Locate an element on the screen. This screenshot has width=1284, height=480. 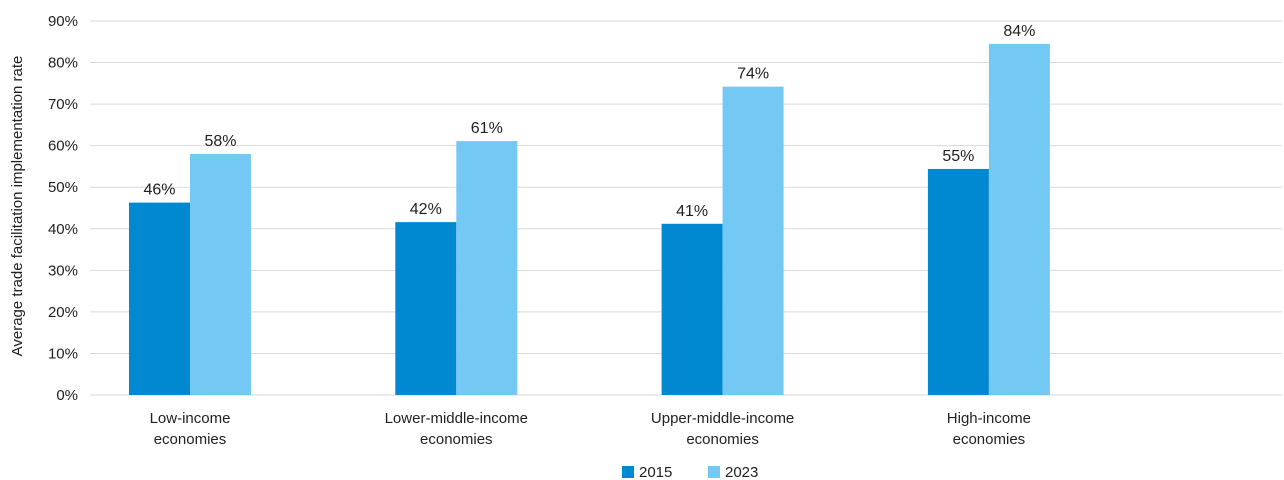
legend-item-2015: 2015 is located at coordinates (647, 472).